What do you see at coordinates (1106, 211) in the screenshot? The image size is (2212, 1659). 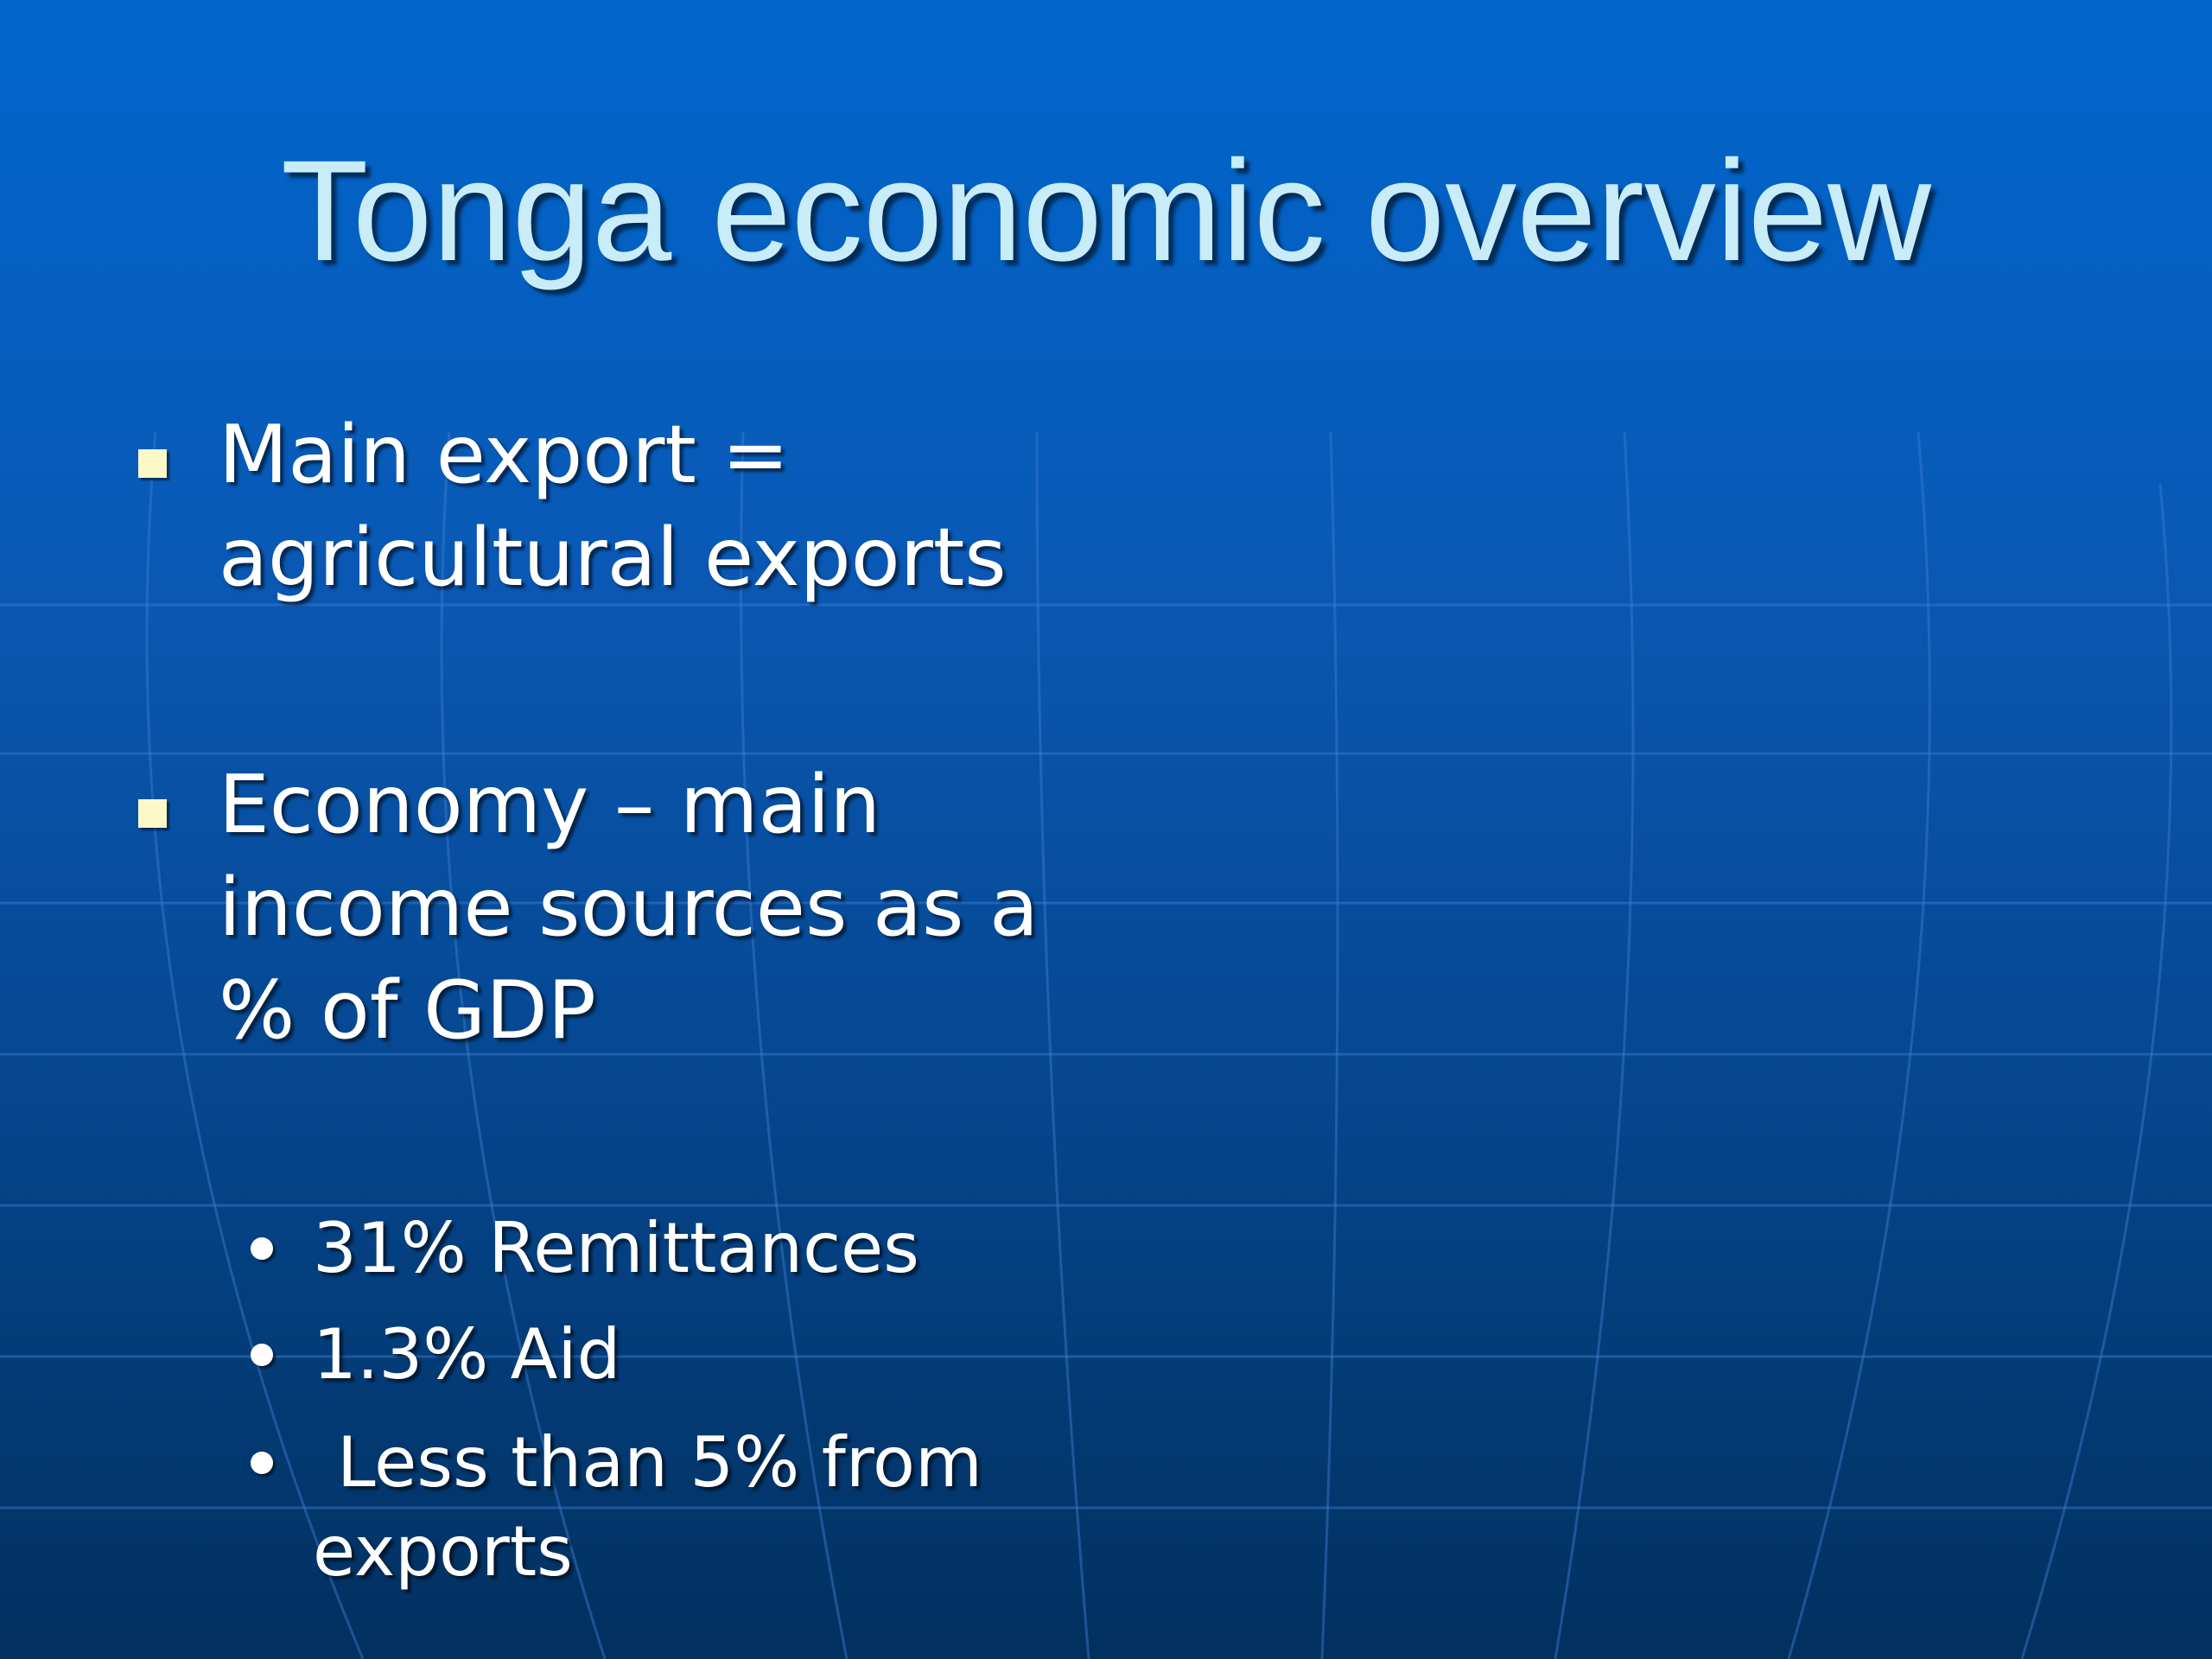 I see `slide-title: Tonga economic overview` at bounding box center [1106, 211].